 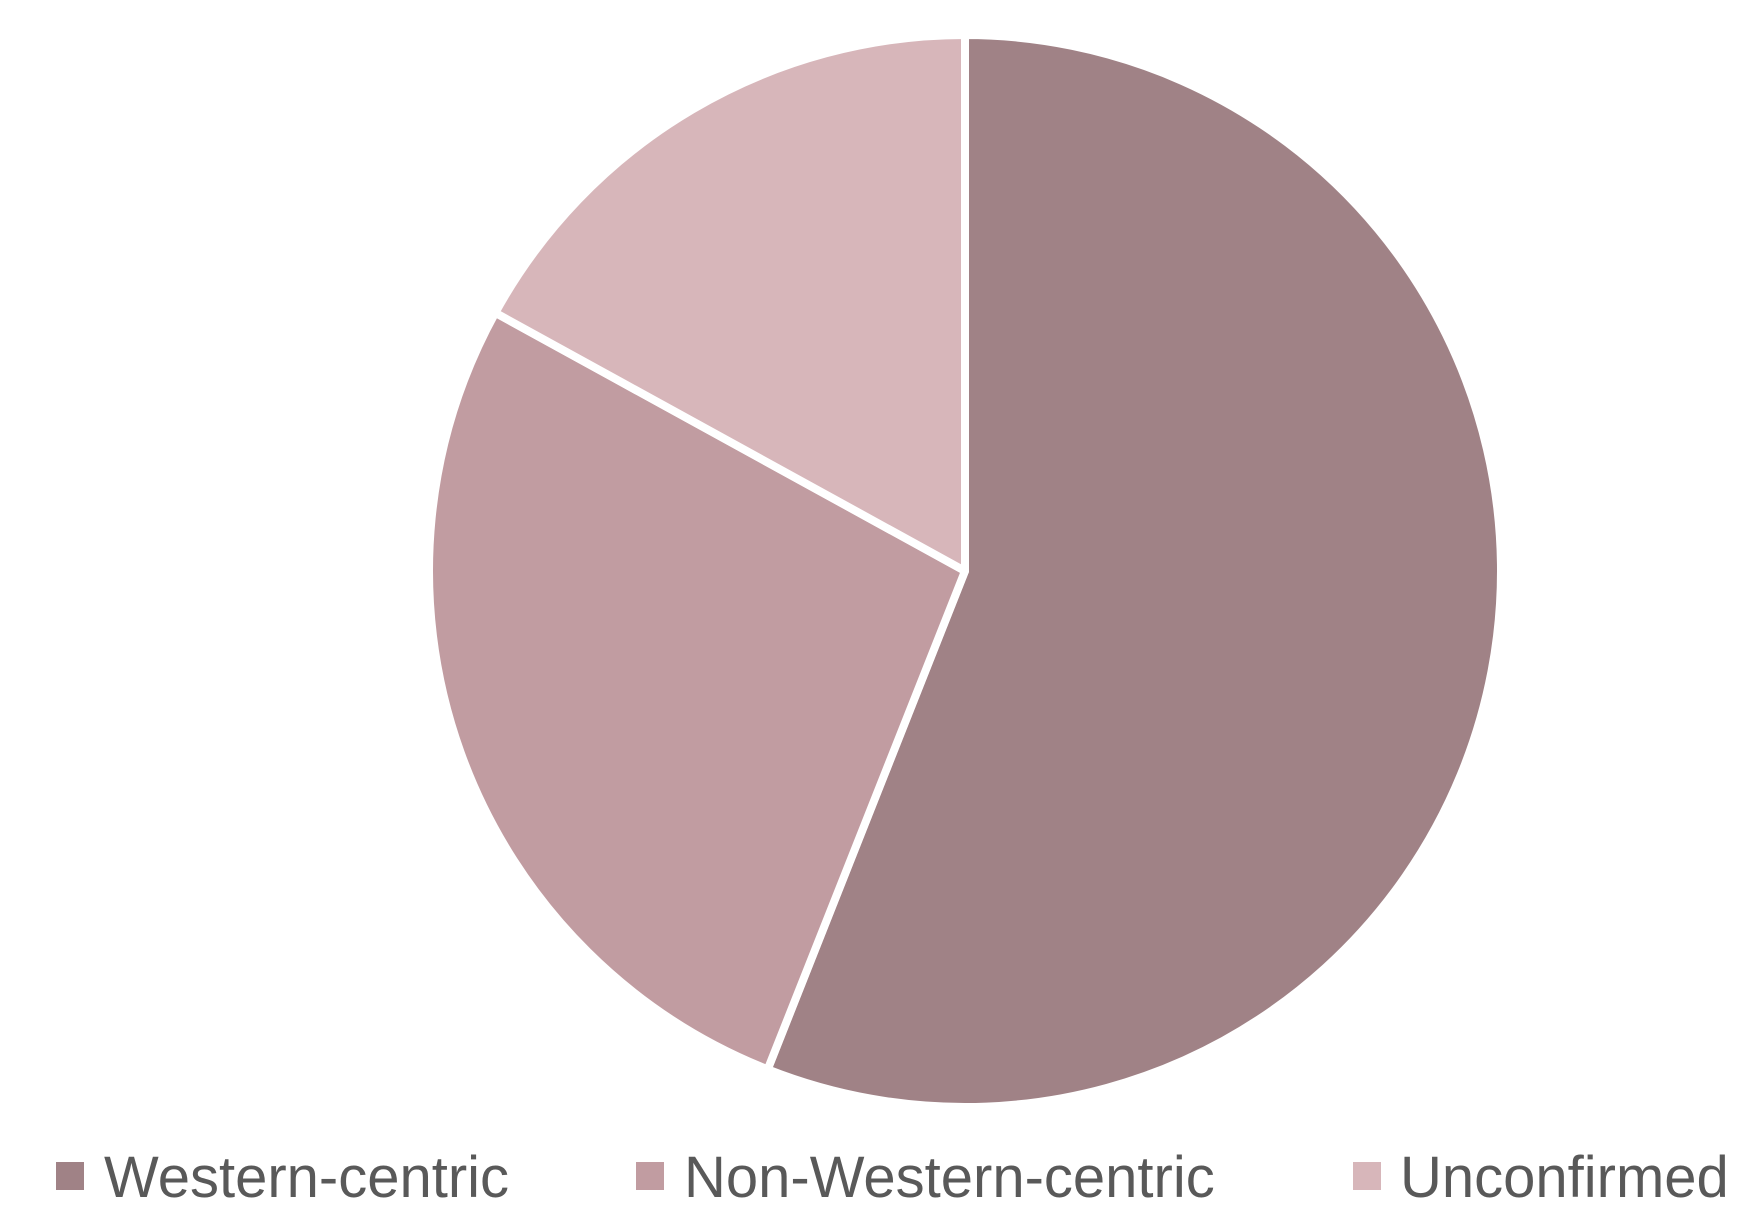 I want to click on legend-item-unconfirmed: Unconfirmed, so click(x=1541, y=1177).